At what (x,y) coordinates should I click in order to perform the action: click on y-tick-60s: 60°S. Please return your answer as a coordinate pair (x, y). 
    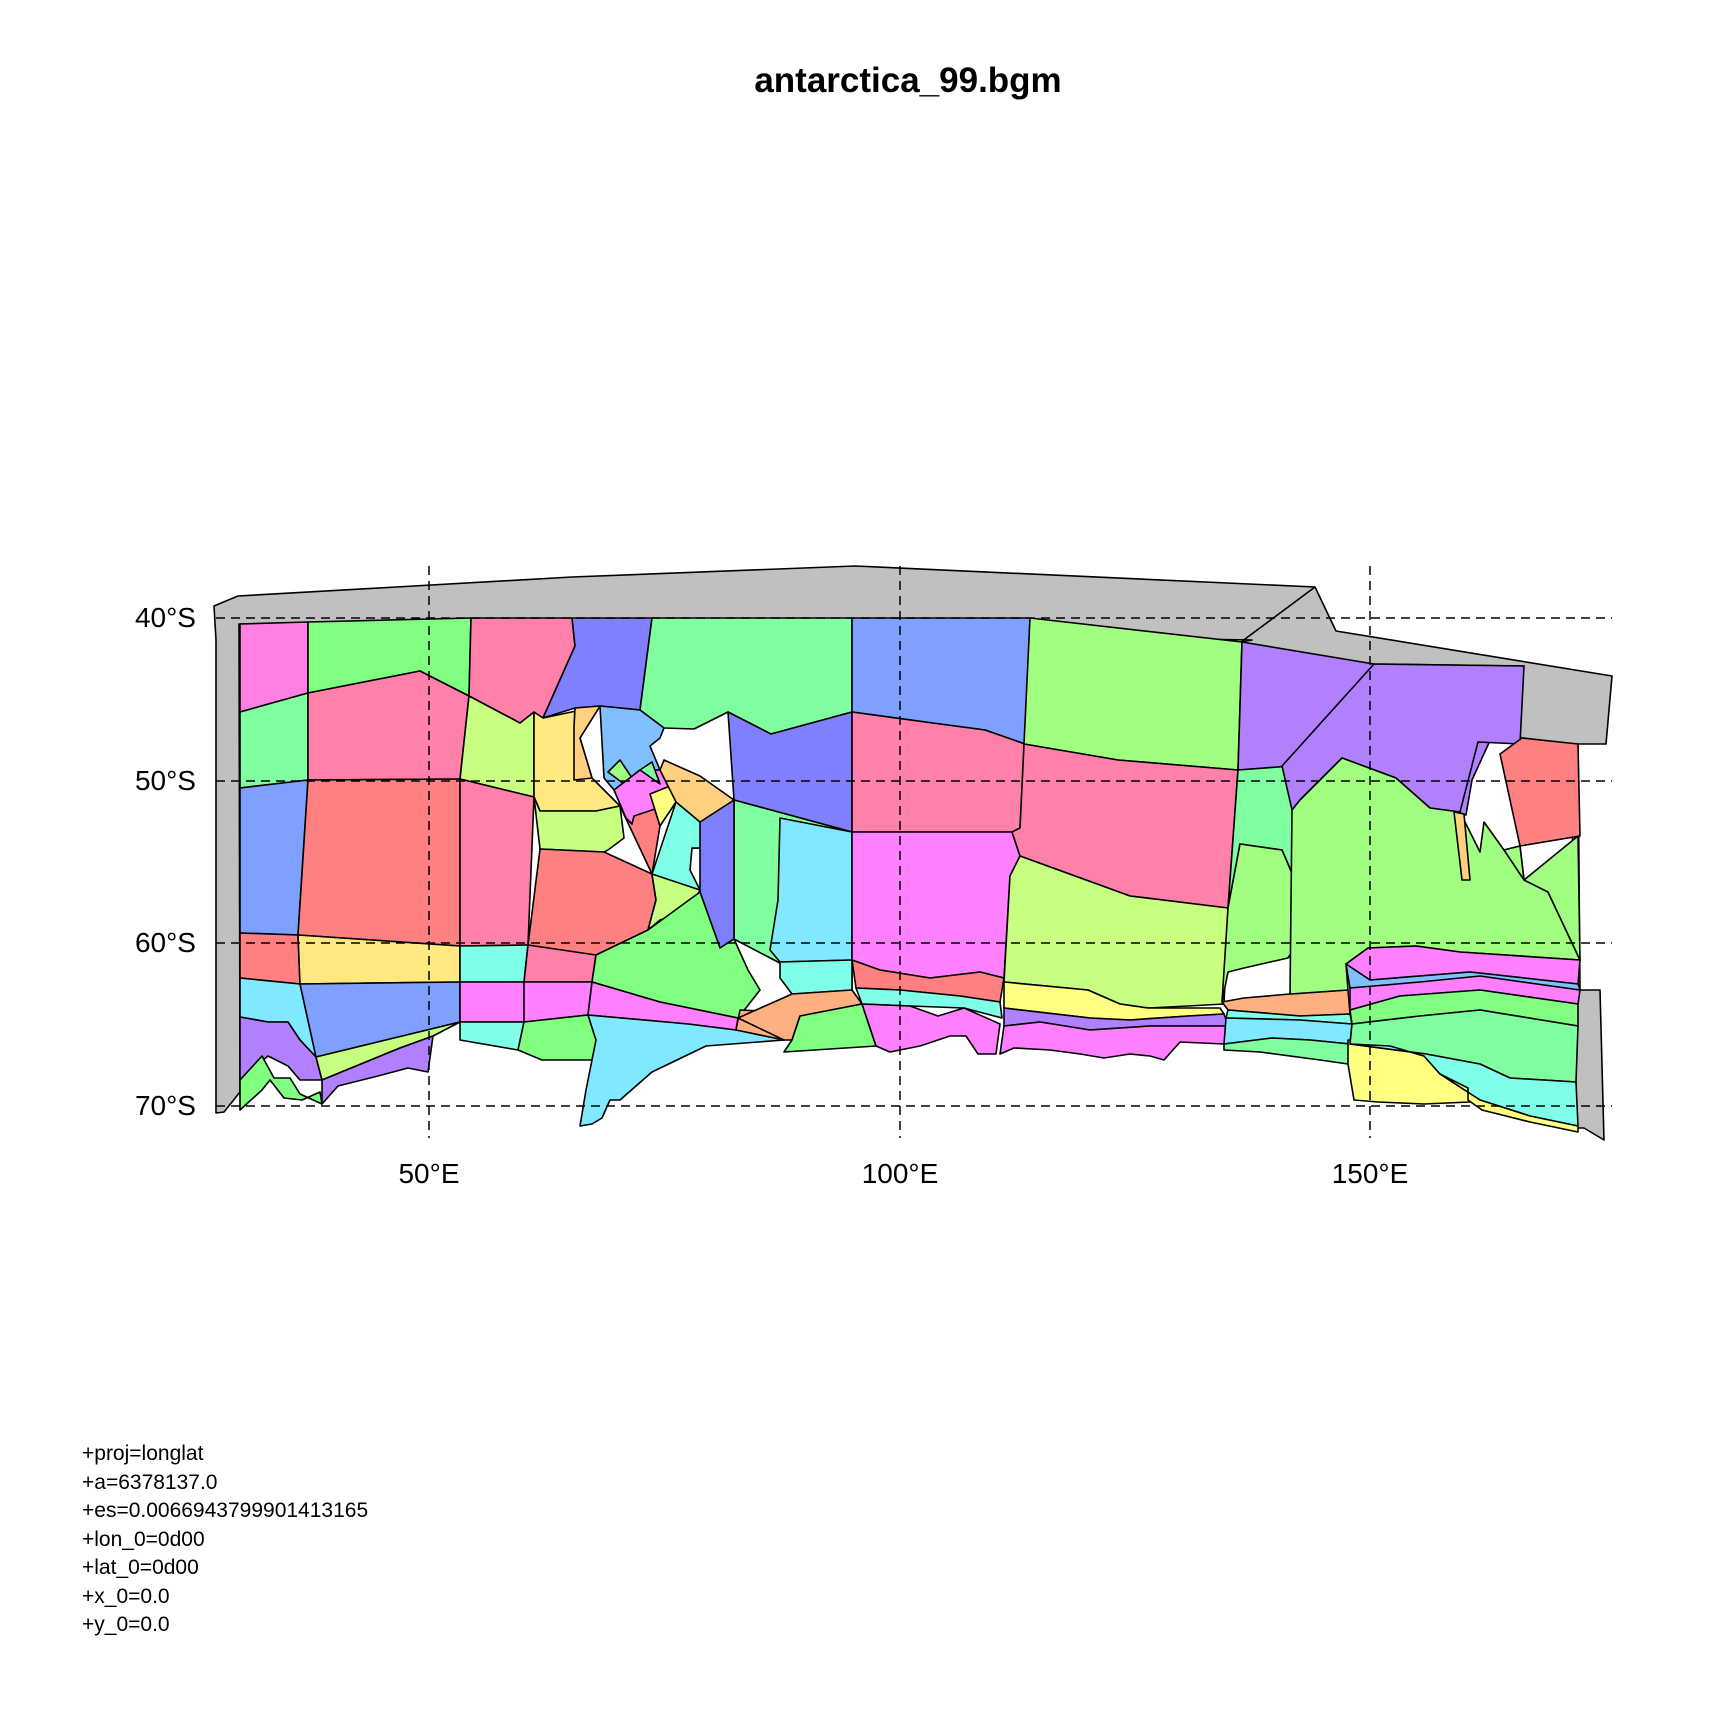
    Looking at the image, I should click on (165, 942).